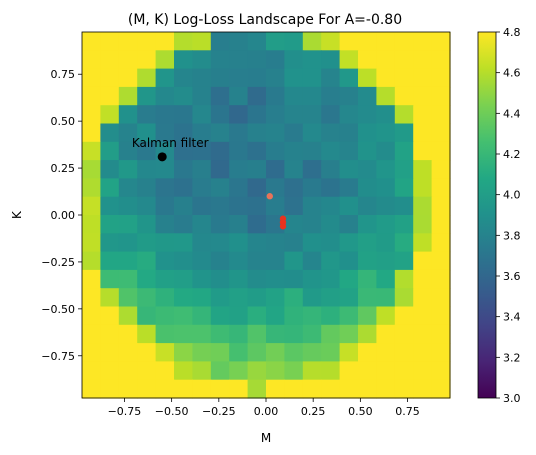 The image size is (536, 455). What do you see at coordinates (58, 356) in the screenshot?
I see `y-tick-label: −0.75` at bounding box center [58, 356].